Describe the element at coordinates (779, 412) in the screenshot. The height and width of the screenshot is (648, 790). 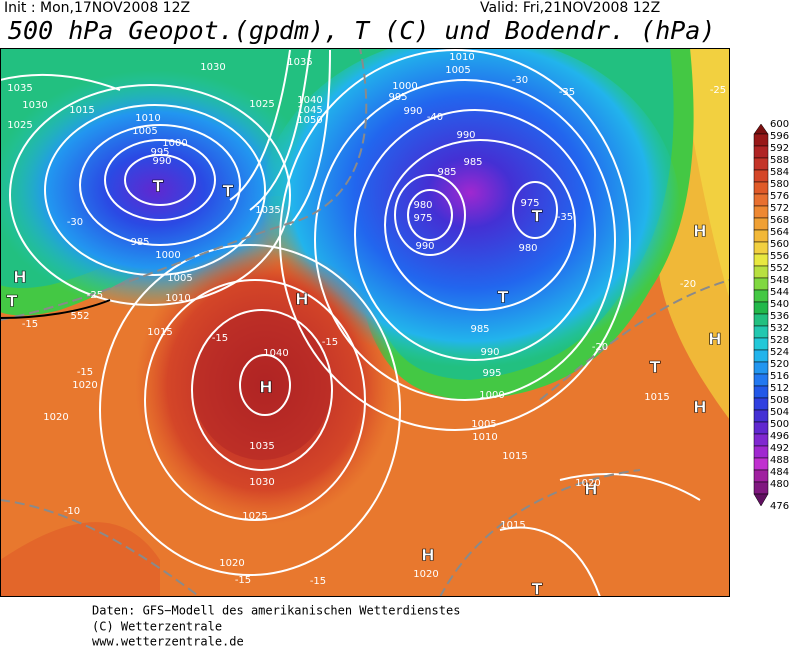
I see `legend-label: 504` at that location.